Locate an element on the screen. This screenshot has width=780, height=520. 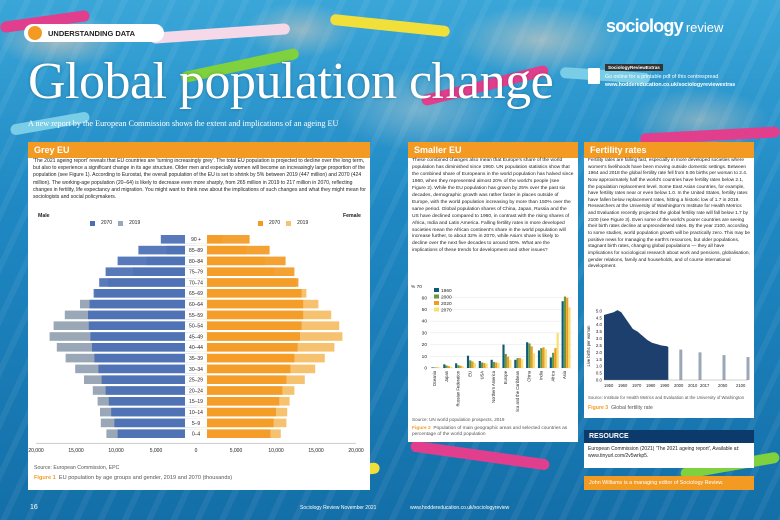
legend-label: 2000 is located at coordinates (446, 297).